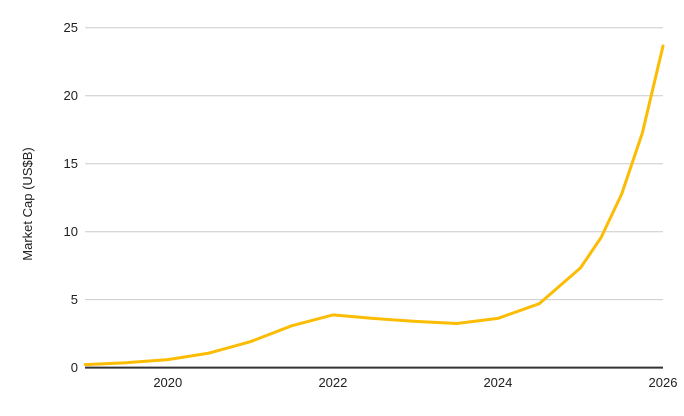 The image size is (684, 416). I want to click on svg-text: 2020, so click(167, 382).